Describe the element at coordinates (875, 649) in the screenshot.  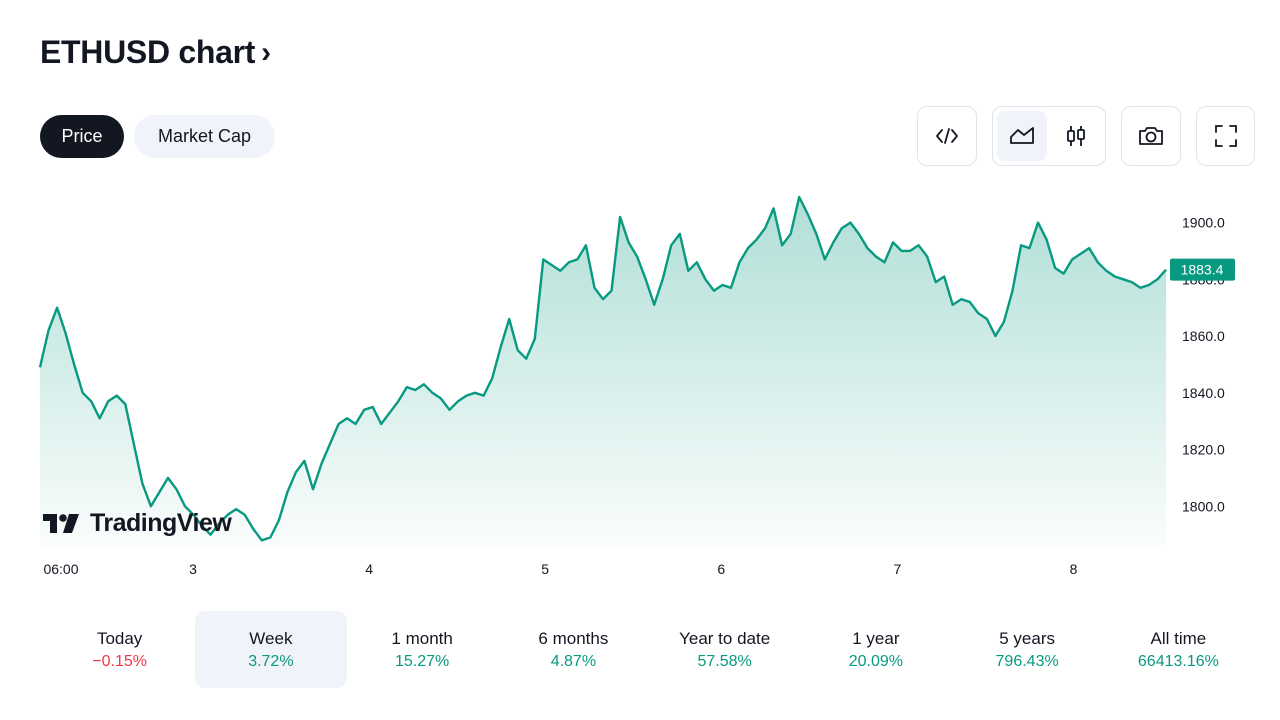
I see `period-button: 1 year 20.09%` at that location.